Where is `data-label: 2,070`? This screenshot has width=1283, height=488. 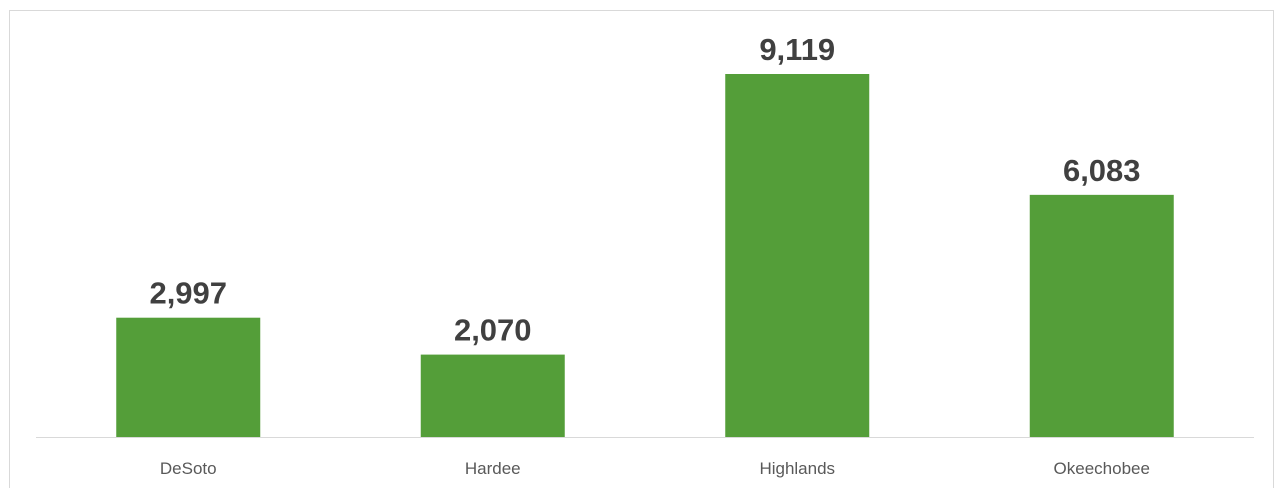 data-label: 2,070 is located at coordinates (493, 330).